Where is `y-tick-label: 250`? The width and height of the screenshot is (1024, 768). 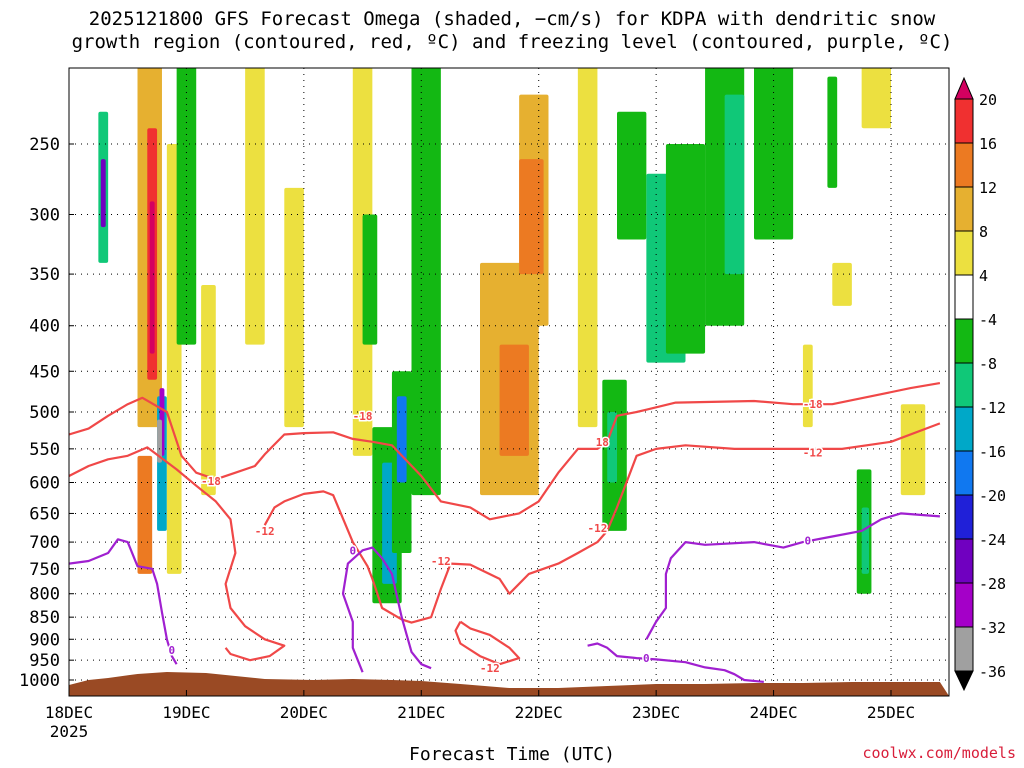
y-tick-label: 250 is located at coordinates (44, 145).